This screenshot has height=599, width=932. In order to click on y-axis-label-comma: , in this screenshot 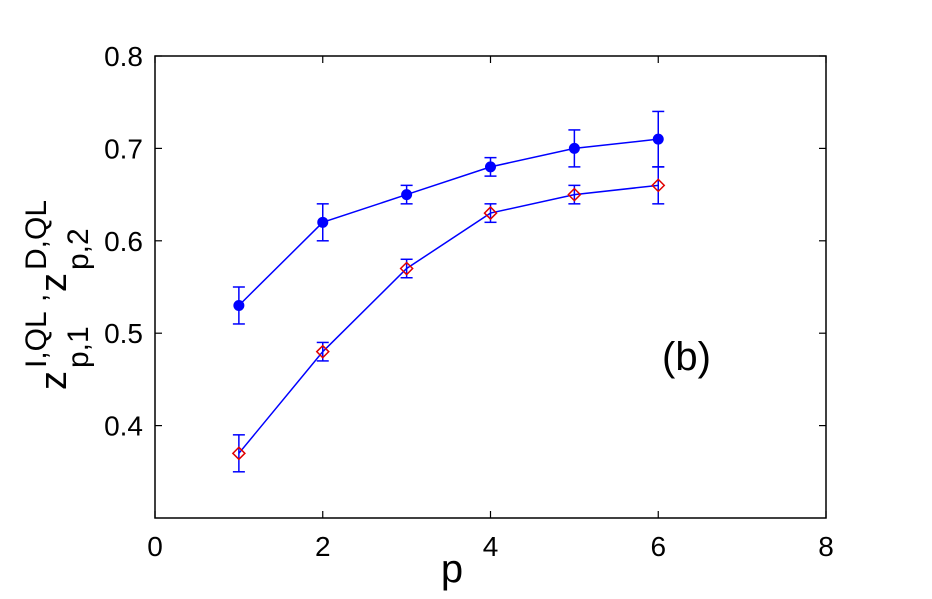, I will do `click(36, 298)`.